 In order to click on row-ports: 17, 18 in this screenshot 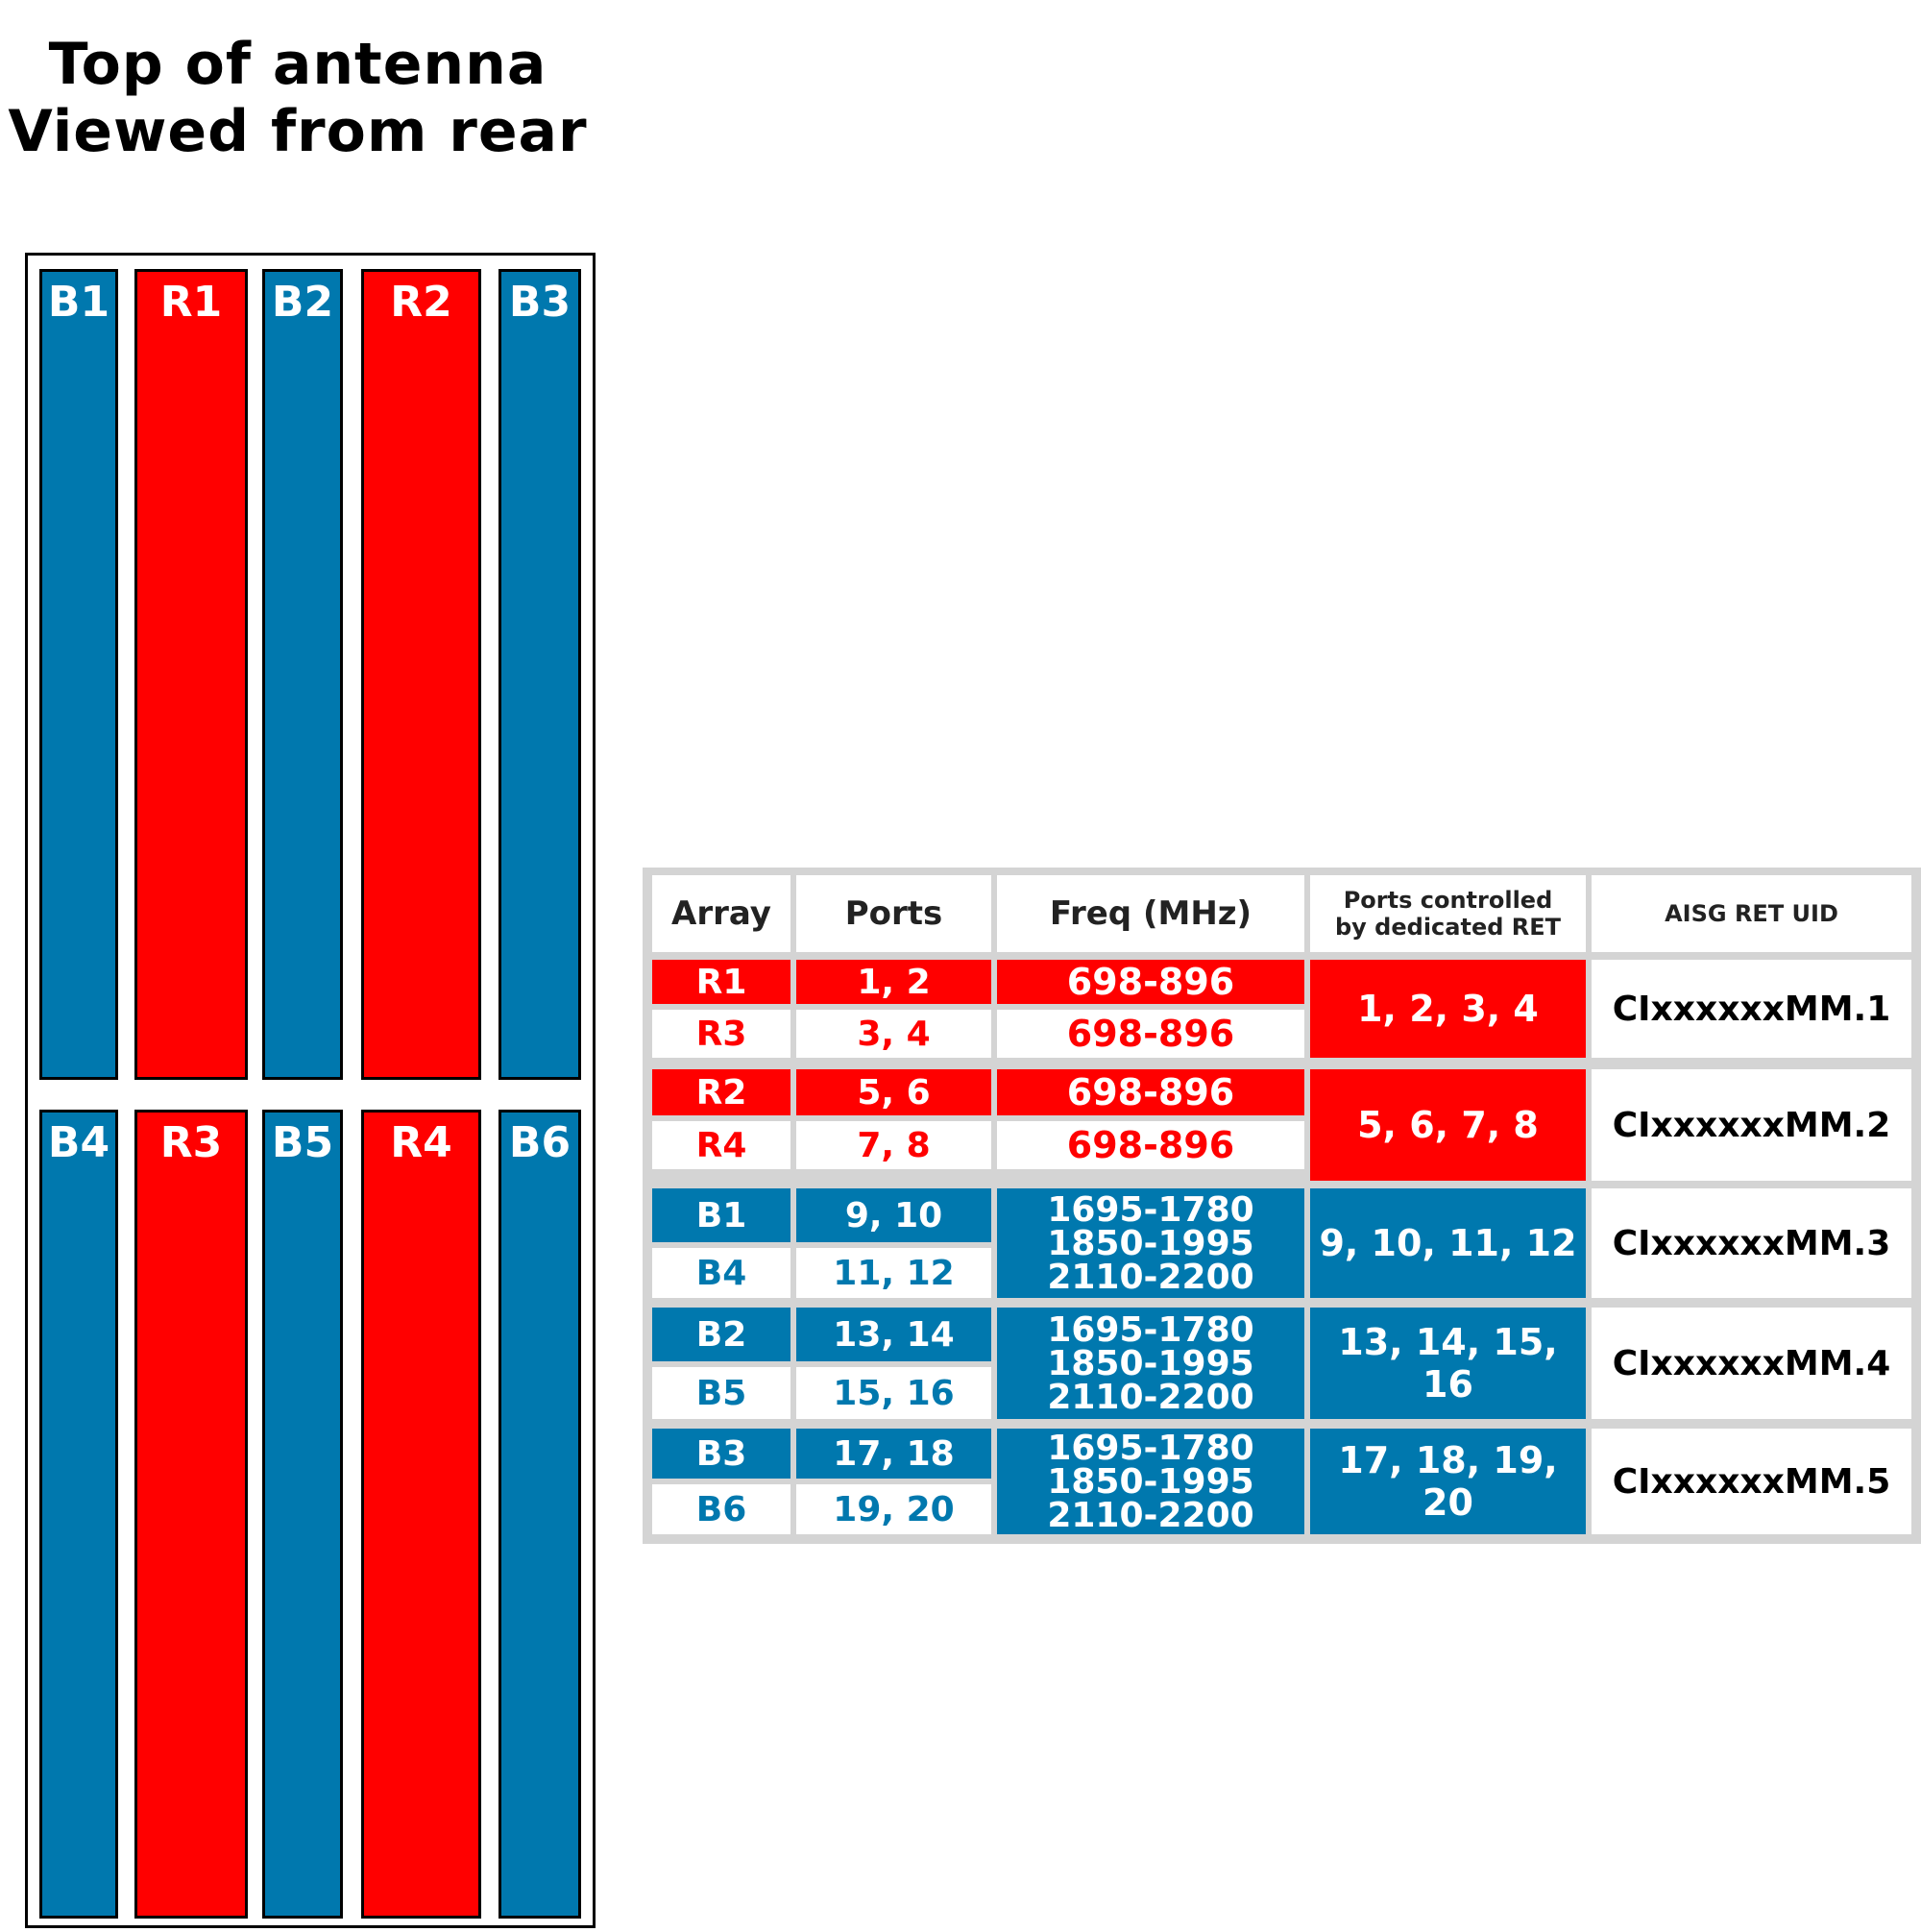, I will do `click(893, 1454)`.